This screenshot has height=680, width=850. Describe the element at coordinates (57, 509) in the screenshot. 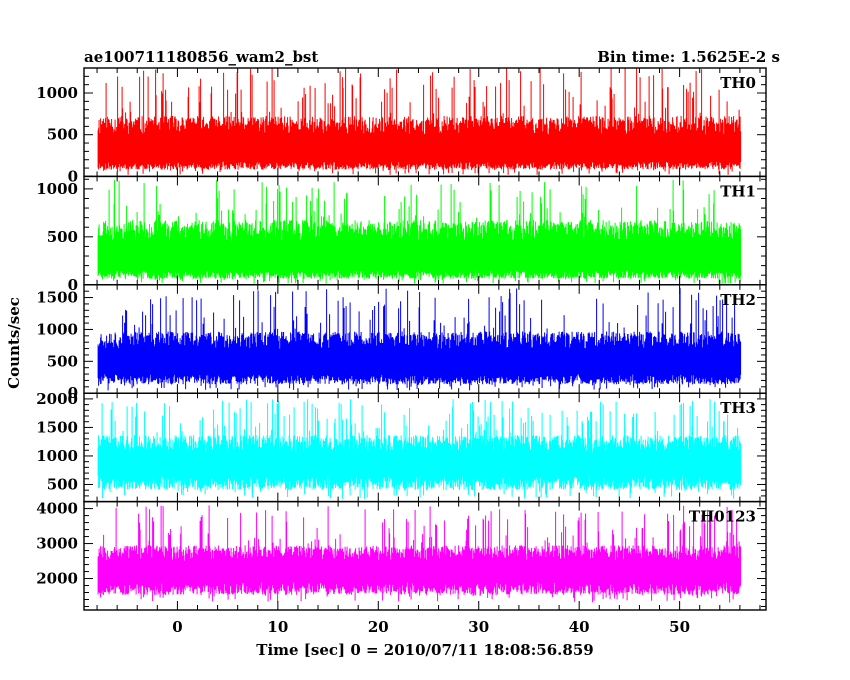

I see `y-tick-label: 4000` at that location.